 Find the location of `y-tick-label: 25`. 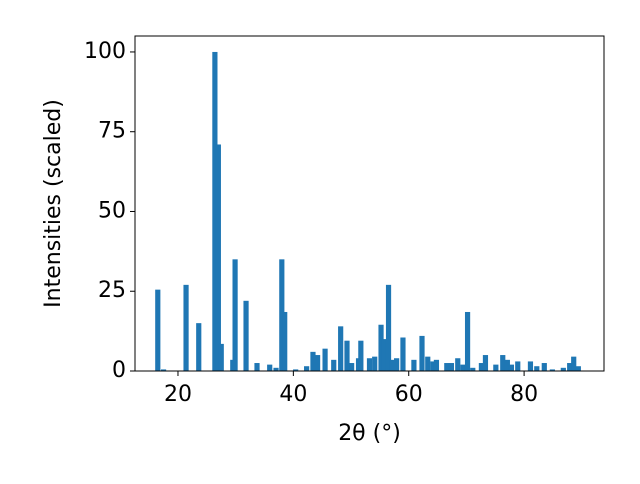

y-tick-label: 25 is located at coordinates (112, 290).